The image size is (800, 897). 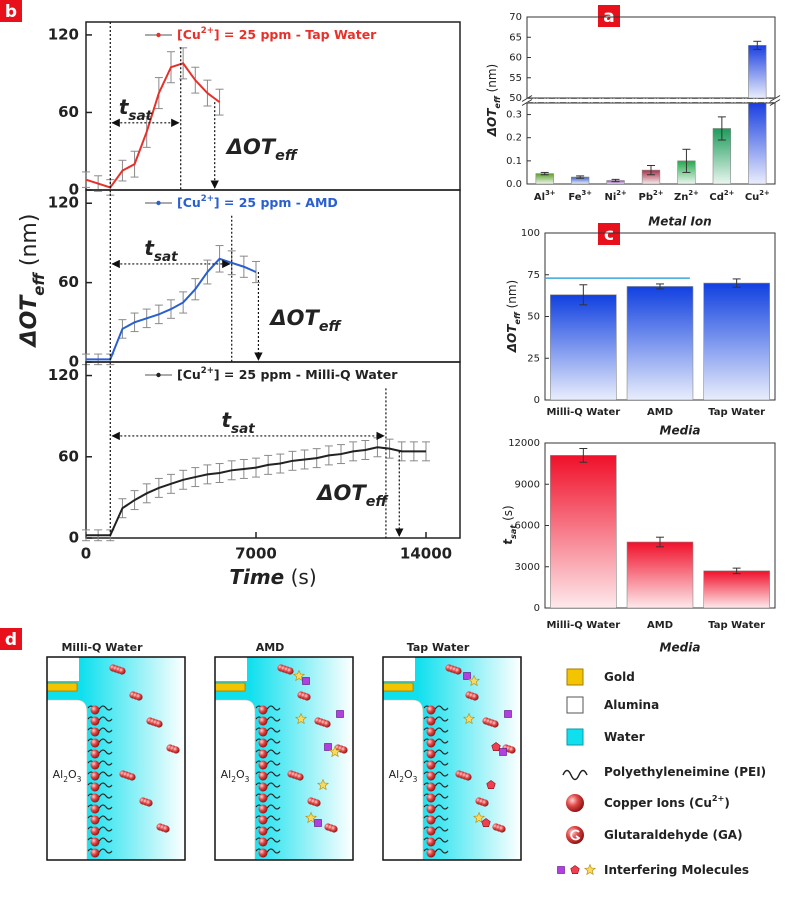 What do you see at coordinates (509, 524) in the screenshot?
I see `y-axis-label: tsat (s)` at bounding box center [509, 524].